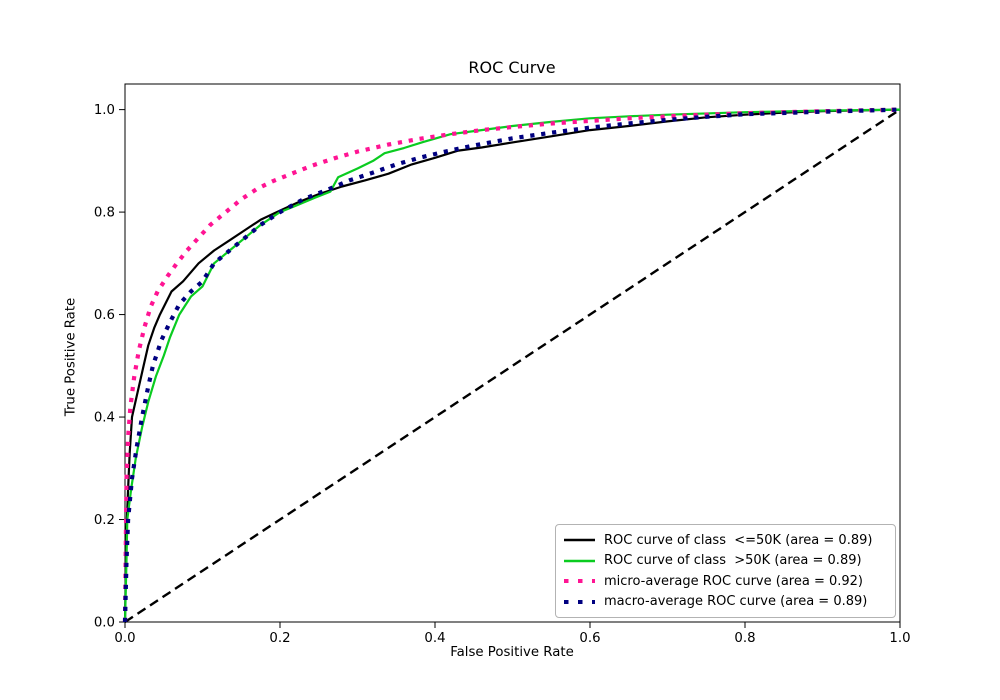 Image resolution: width=1000 pixels, height=700 pixels. What do you see at coordinates (104, 213) in the screenshot?
I see `y-tick-label: 0.8` at bounding box center [104, 213].